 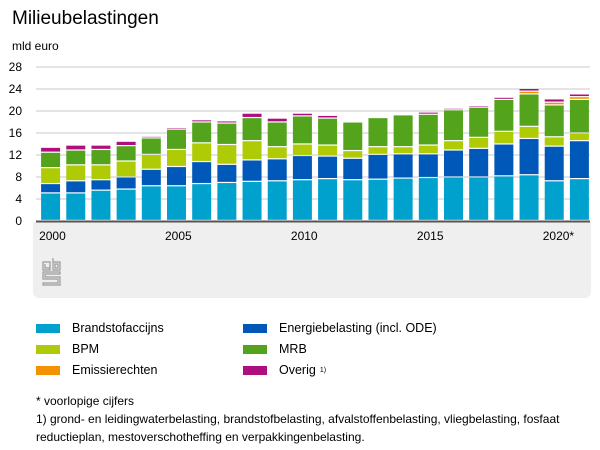 What do you see at coordinates (293, 349) in the screenshot?
I see `legend-label: MRB` at bounding box center [293, 349].